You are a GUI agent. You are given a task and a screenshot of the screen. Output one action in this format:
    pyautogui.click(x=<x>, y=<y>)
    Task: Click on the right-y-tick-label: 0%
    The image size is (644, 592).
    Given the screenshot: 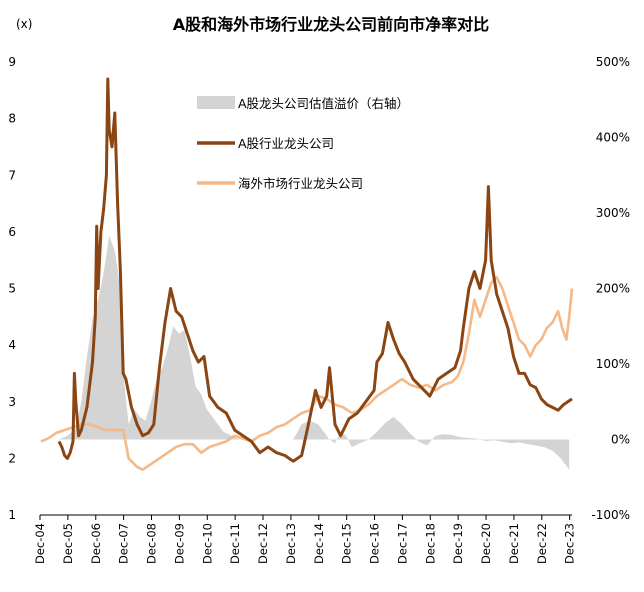 What is the action you would take?
    pyautogui.click(x=620, y=440)
    